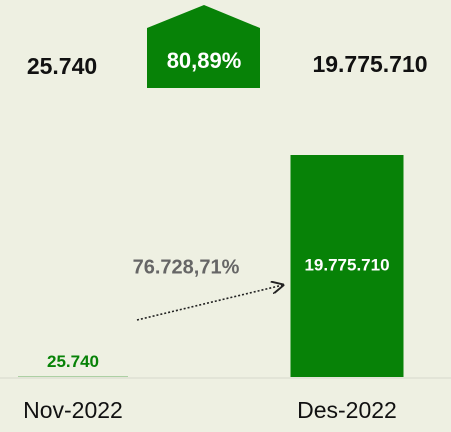 This screenshot has height=432, width=451. I want to click on value-label: 25.740, so click(73, 361).